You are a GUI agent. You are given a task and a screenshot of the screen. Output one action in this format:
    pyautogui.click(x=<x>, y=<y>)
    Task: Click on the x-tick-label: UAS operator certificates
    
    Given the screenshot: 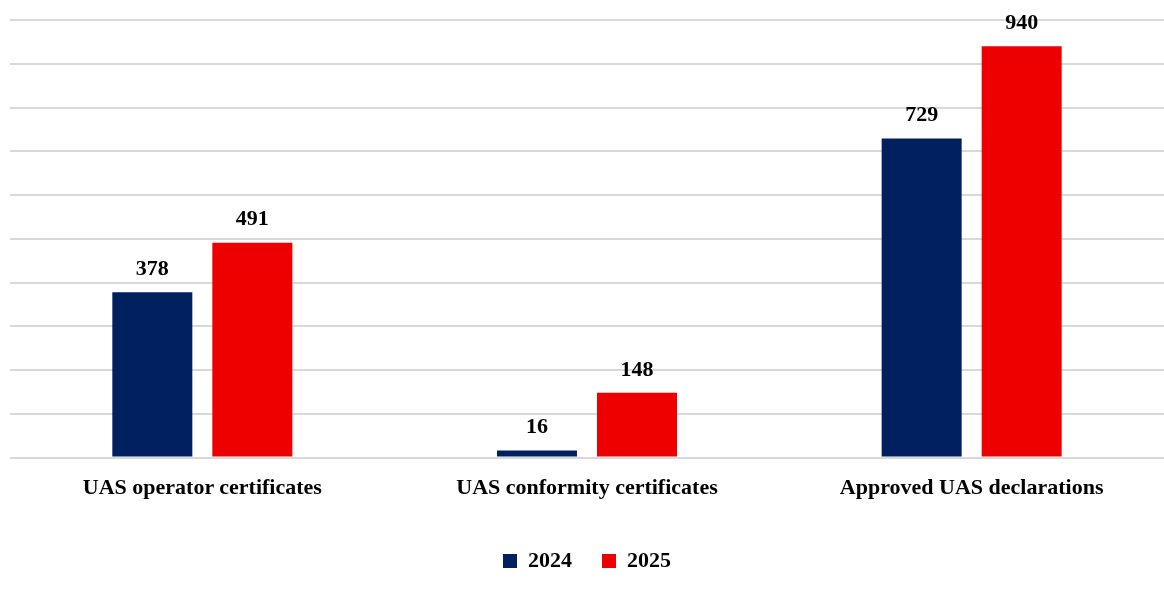 What is the action you would take?
    pyautogui.click(x=202, y=487)
    